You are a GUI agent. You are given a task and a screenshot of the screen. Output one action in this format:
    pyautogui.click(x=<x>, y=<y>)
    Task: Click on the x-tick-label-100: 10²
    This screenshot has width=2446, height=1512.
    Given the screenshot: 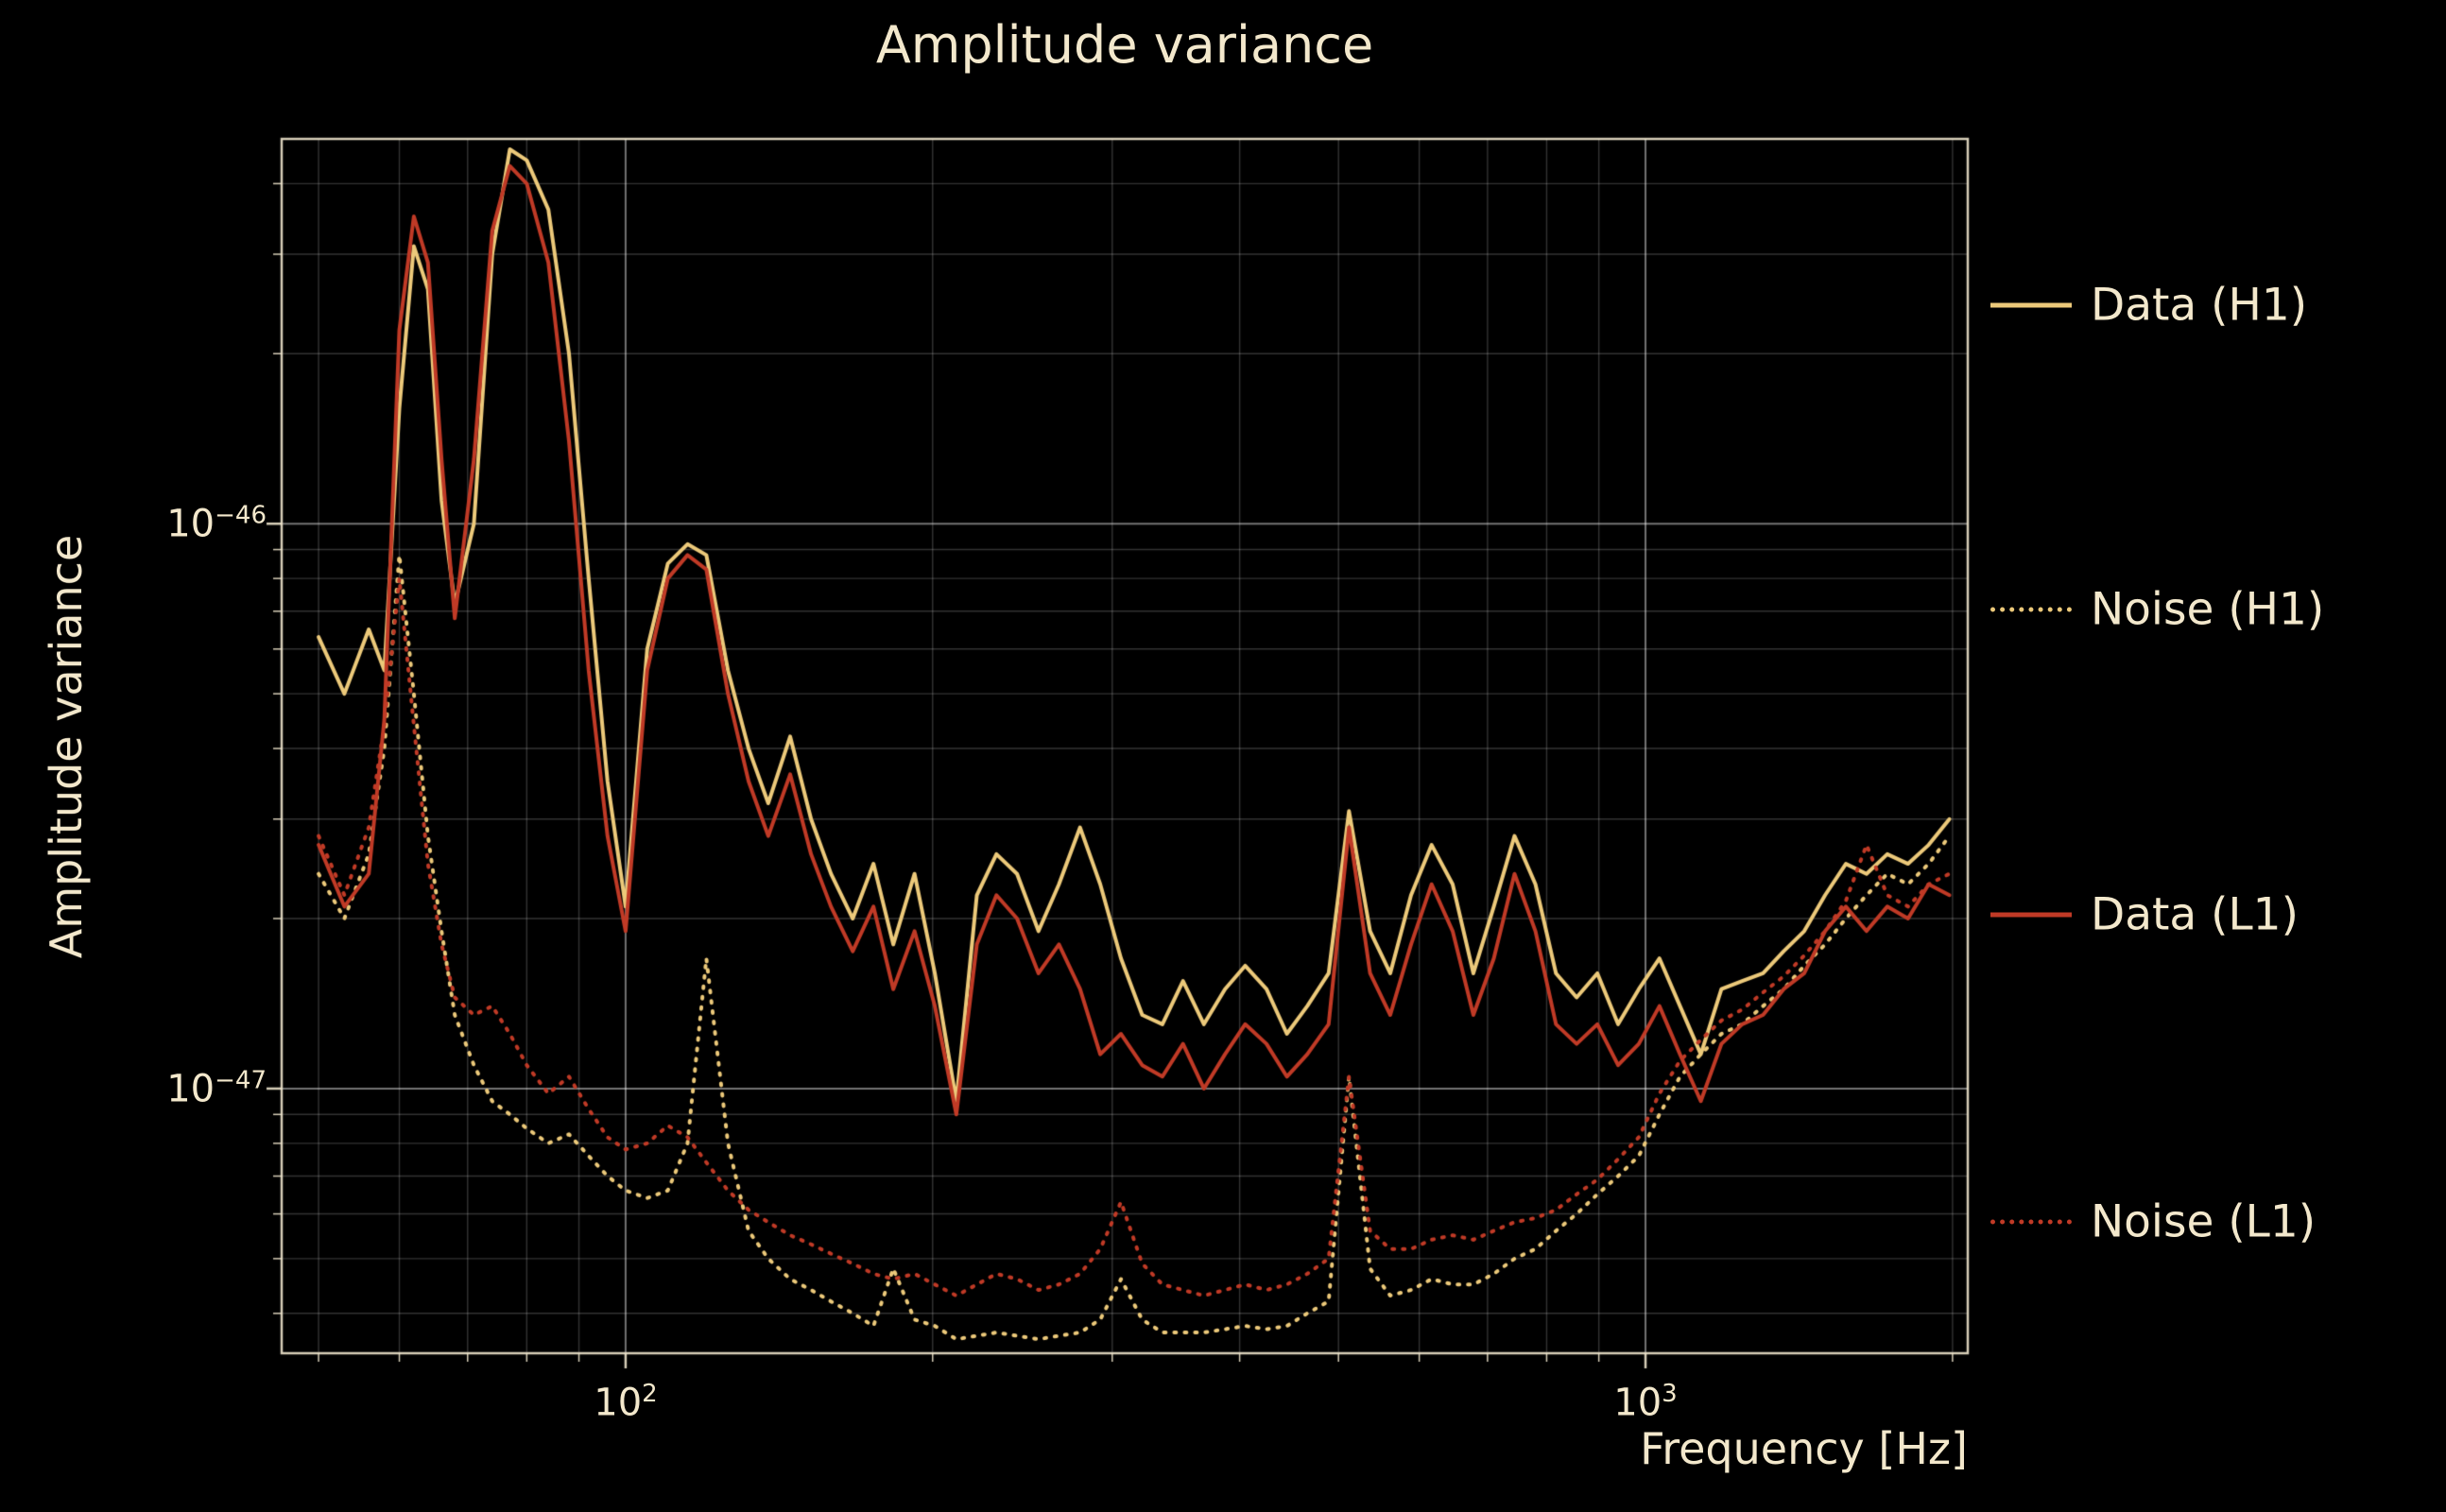 What is the action you would take?
    pyautogui.click(x=625, y=1402)
    